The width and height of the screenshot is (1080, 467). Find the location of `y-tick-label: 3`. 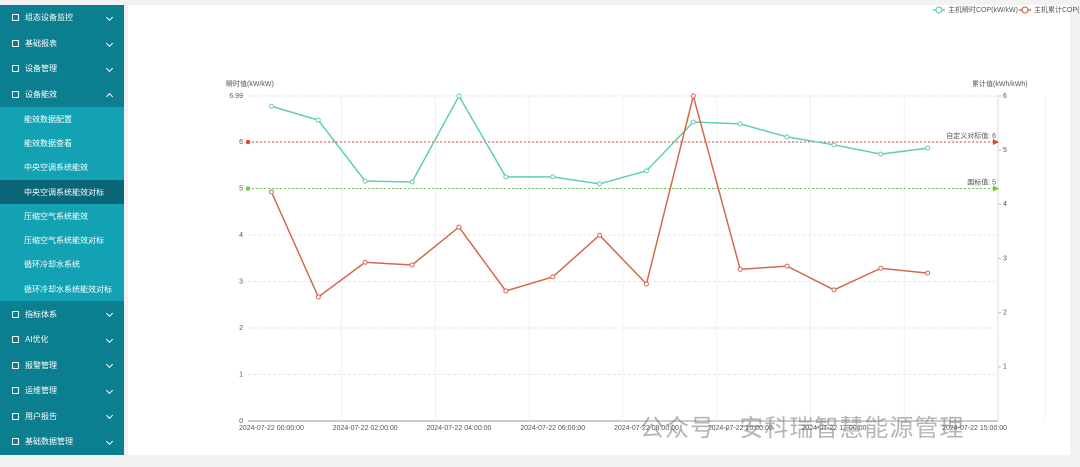

y-tick-label: 3 is located at coordinates (241, 281).